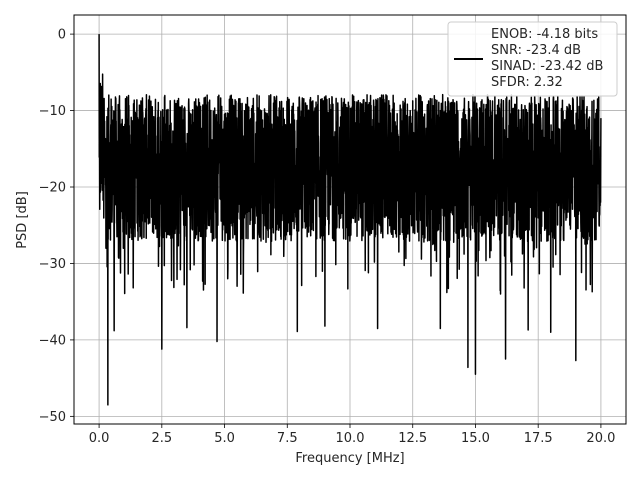  I want to click on x-tick-label: 20.0, so click(600, 438).